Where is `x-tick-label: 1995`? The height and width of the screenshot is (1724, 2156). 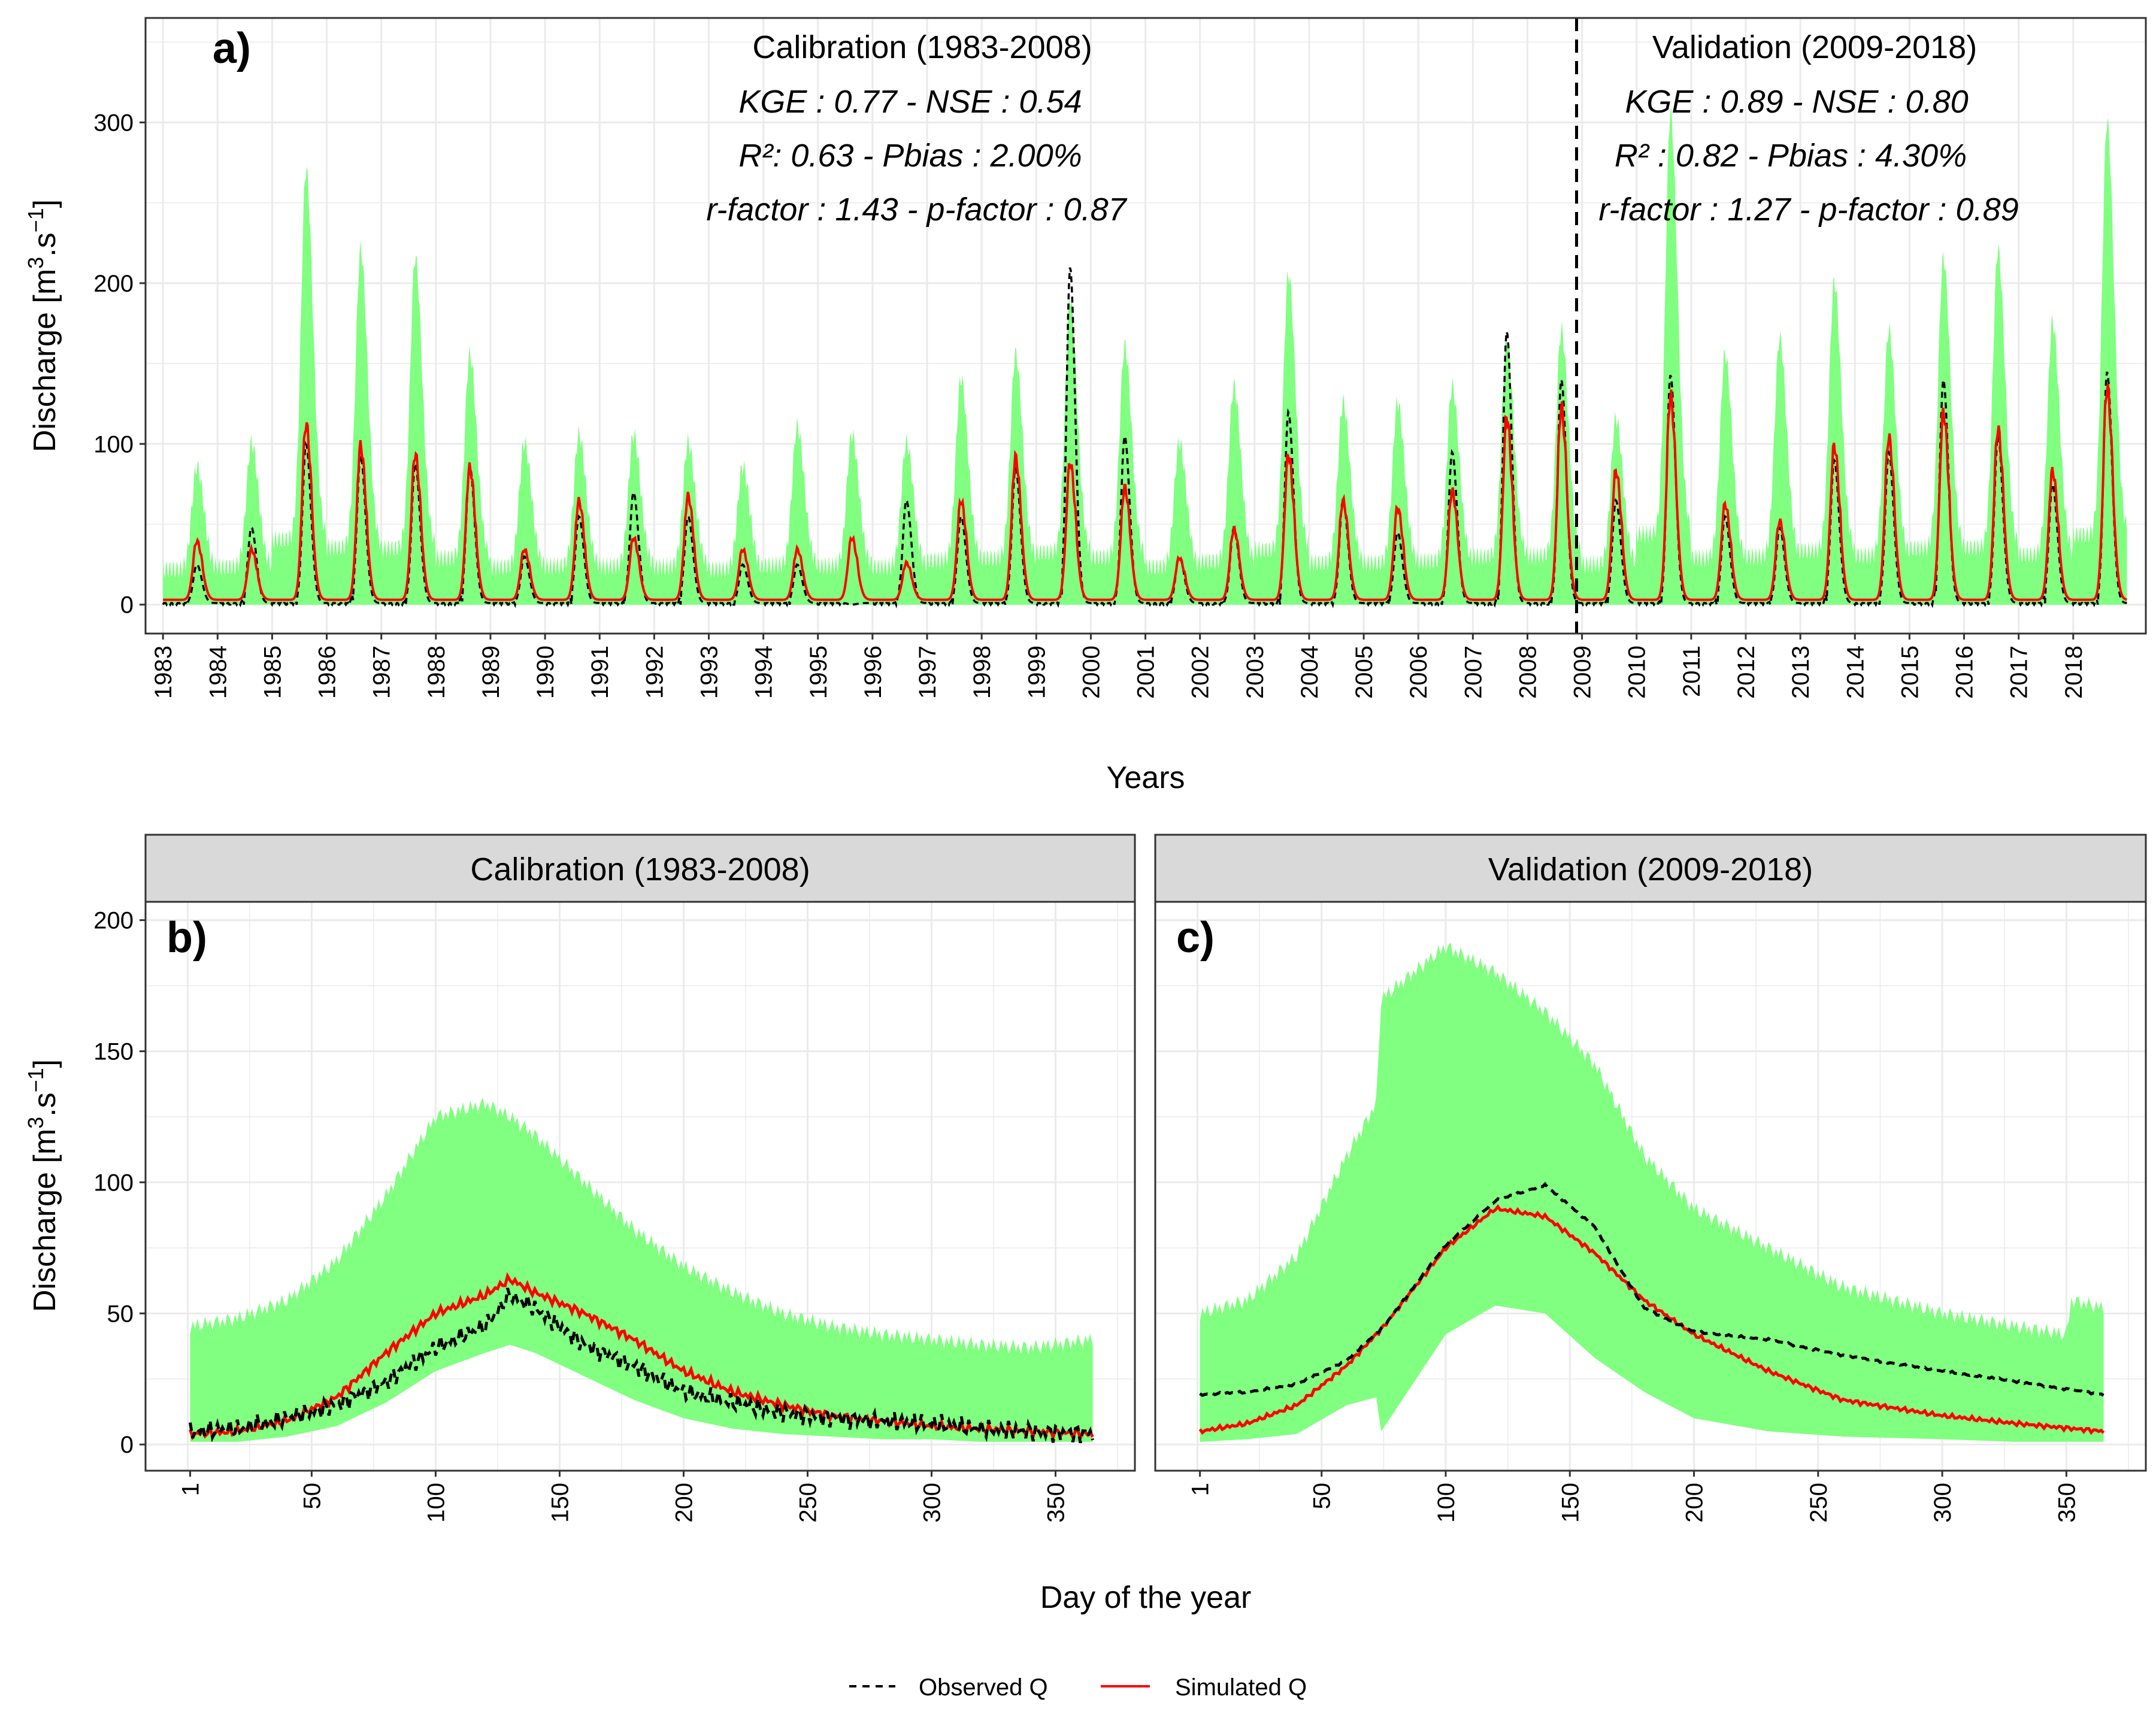
x-tick-label: 1995 is located at coordinates (819, 672).